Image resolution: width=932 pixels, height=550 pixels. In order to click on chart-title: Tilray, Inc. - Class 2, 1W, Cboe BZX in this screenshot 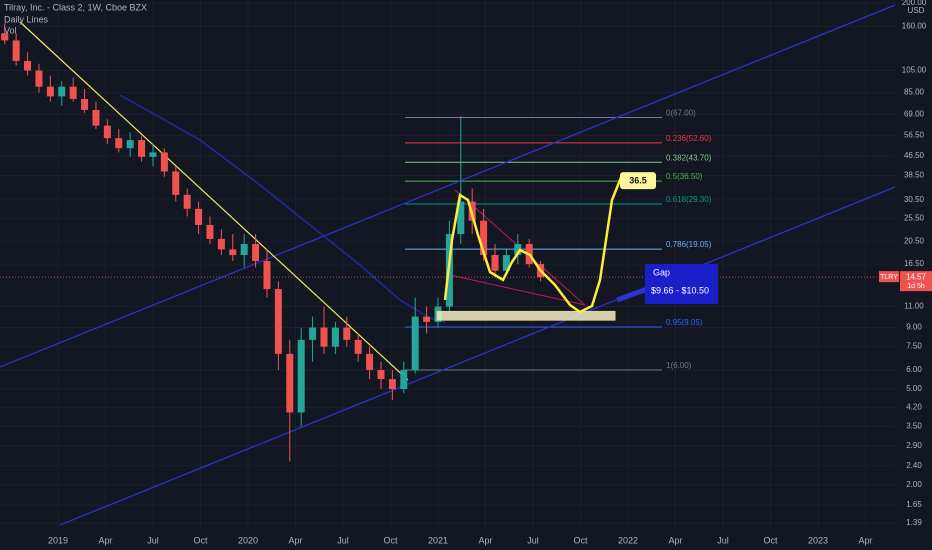, I will do `click(75, 7)`.